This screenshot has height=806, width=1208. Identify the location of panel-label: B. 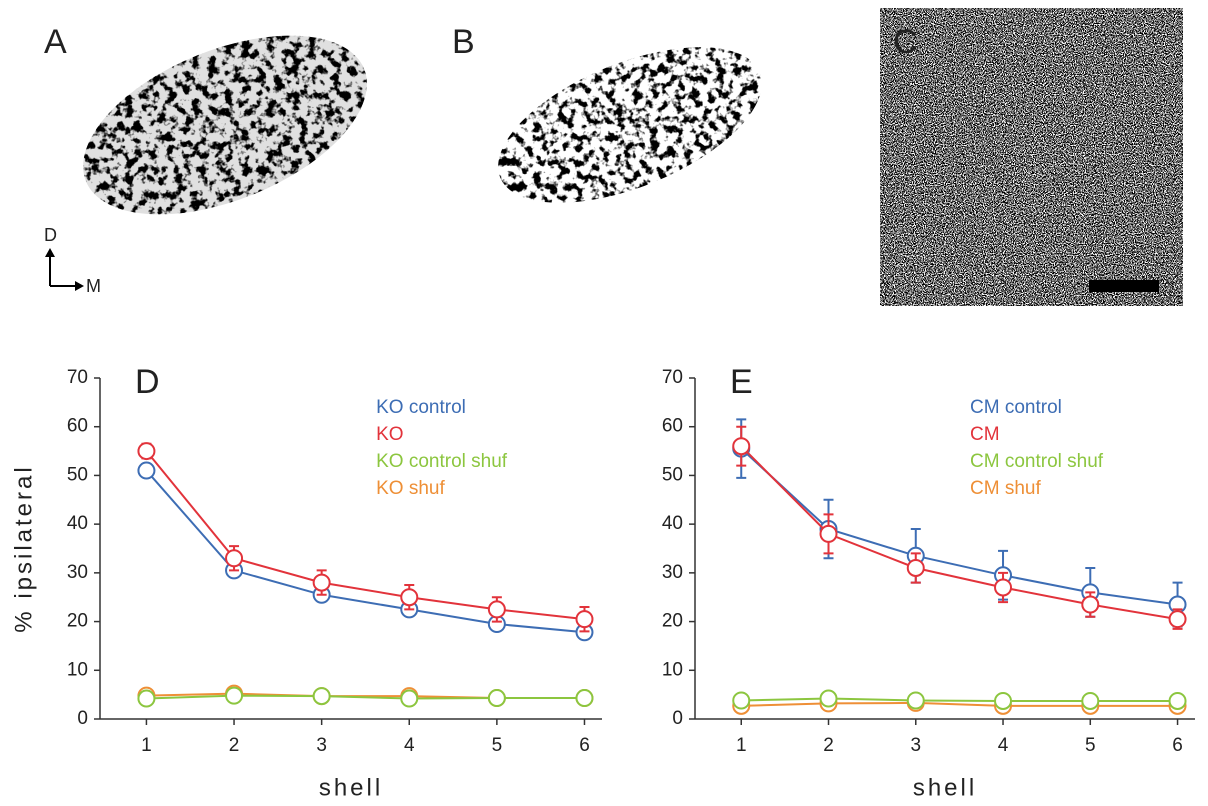
(463, 42).